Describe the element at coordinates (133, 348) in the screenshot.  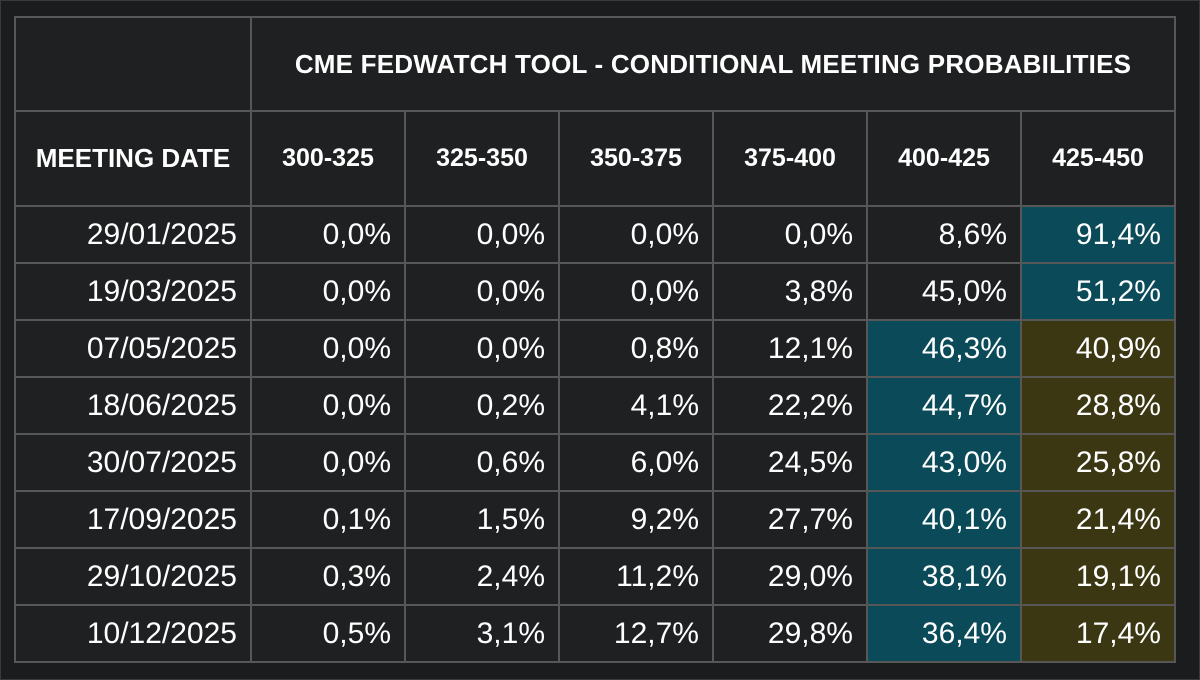
I see `meeting-date-cell: 07/05/2025` at that location.